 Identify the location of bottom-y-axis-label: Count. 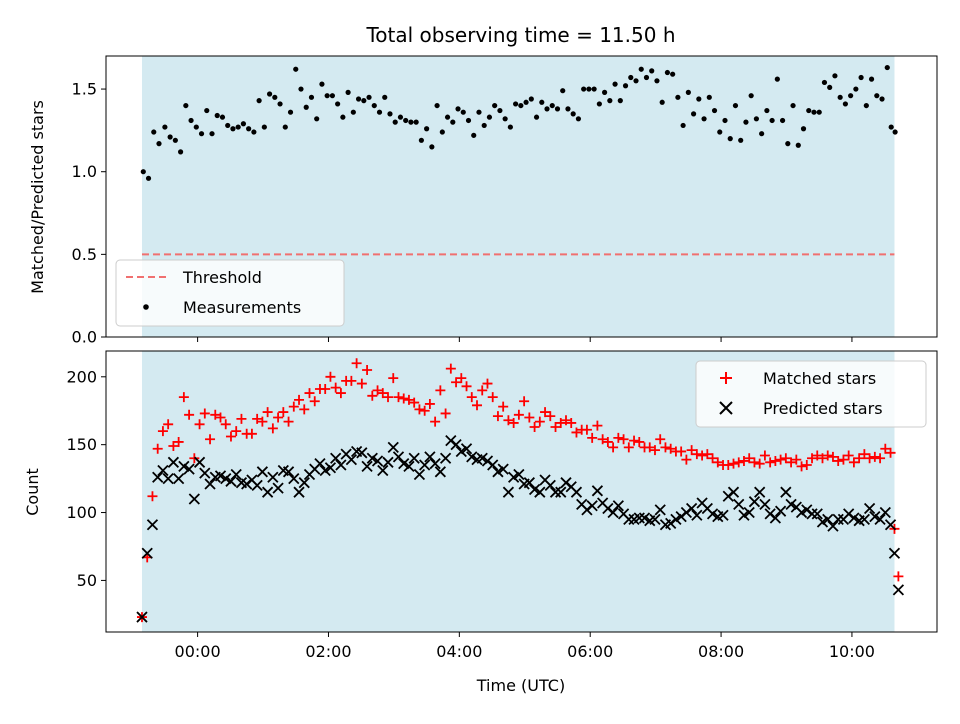
(32, 492).